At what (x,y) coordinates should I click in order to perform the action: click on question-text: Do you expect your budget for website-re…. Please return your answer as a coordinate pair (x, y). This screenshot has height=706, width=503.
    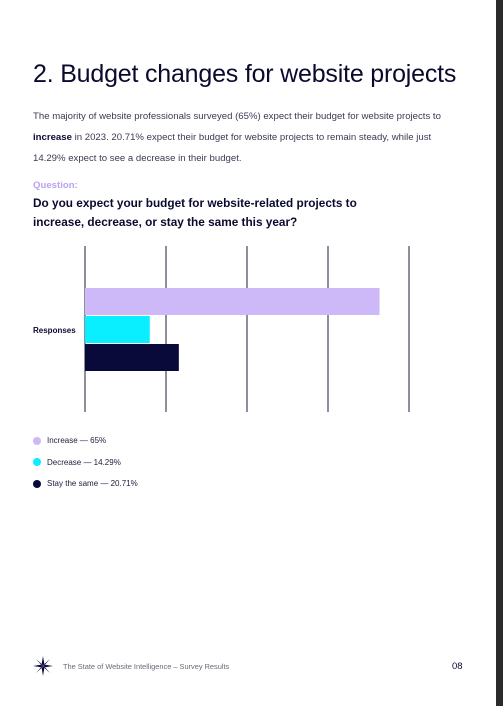
    Looking at the image, I should click on (195, 212).